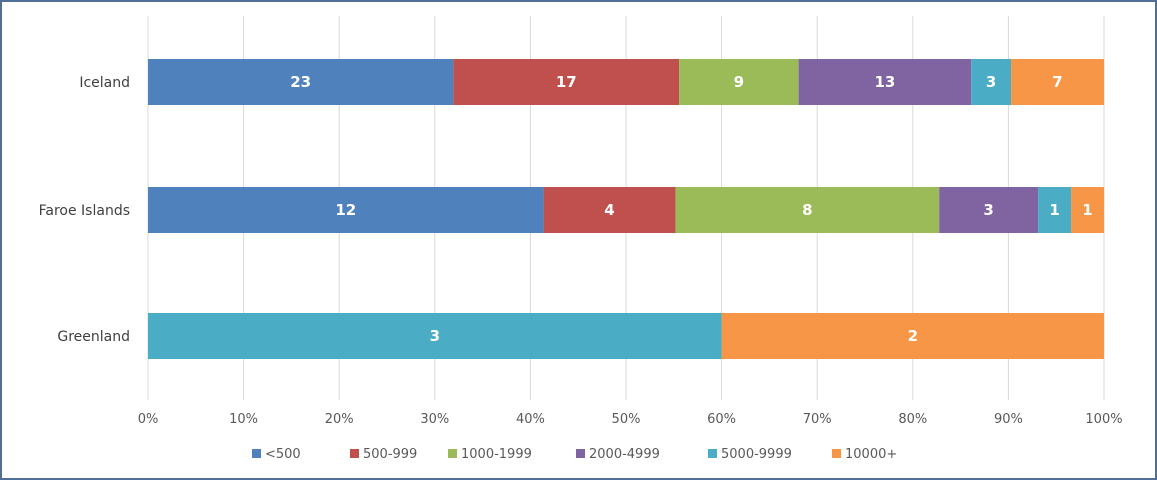 This screenshot has width=1157, height=480. What do you see at coordinates (756, 454) in the screenshot?
I see `legend-label: 5000-9999` at bounding box center [756, 454].